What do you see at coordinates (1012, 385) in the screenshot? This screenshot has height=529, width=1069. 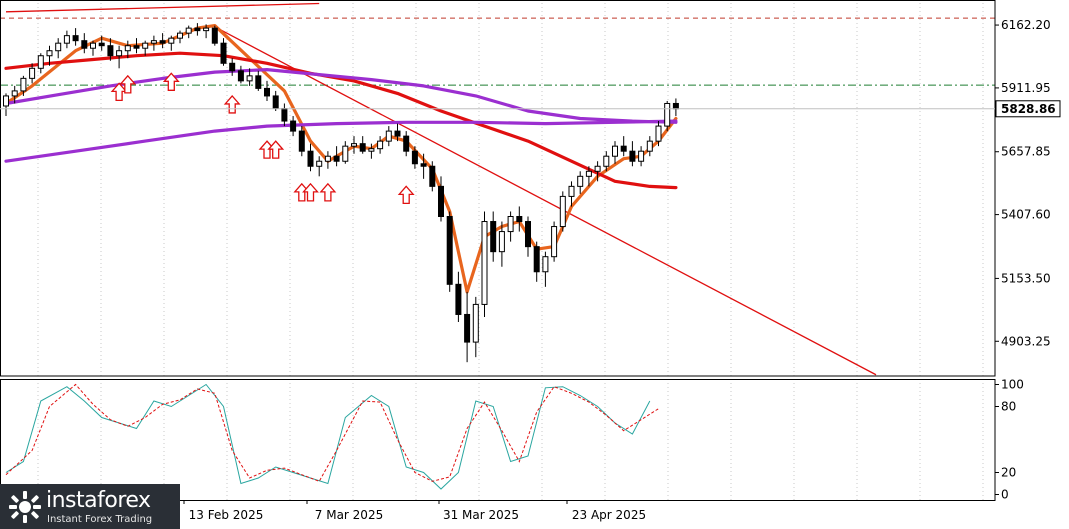 I see `oscillator-axis-label: 100` at bounding box center [1012, 385].